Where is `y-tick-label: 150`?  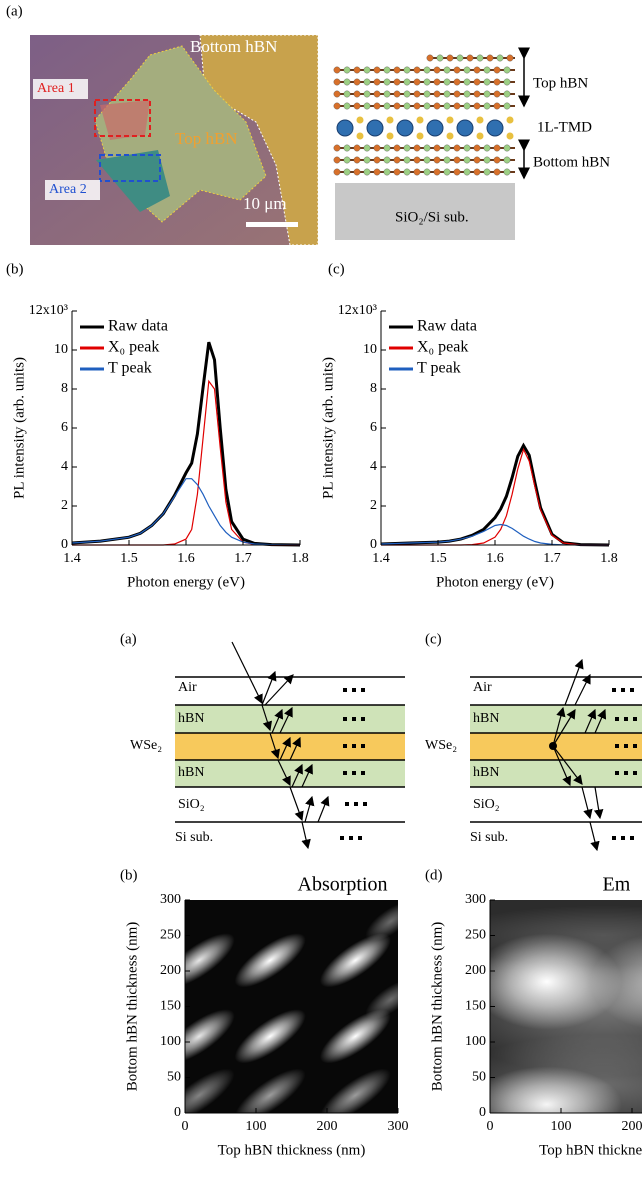 y-tick-label: 150 is located at coordinates (170, 1006).